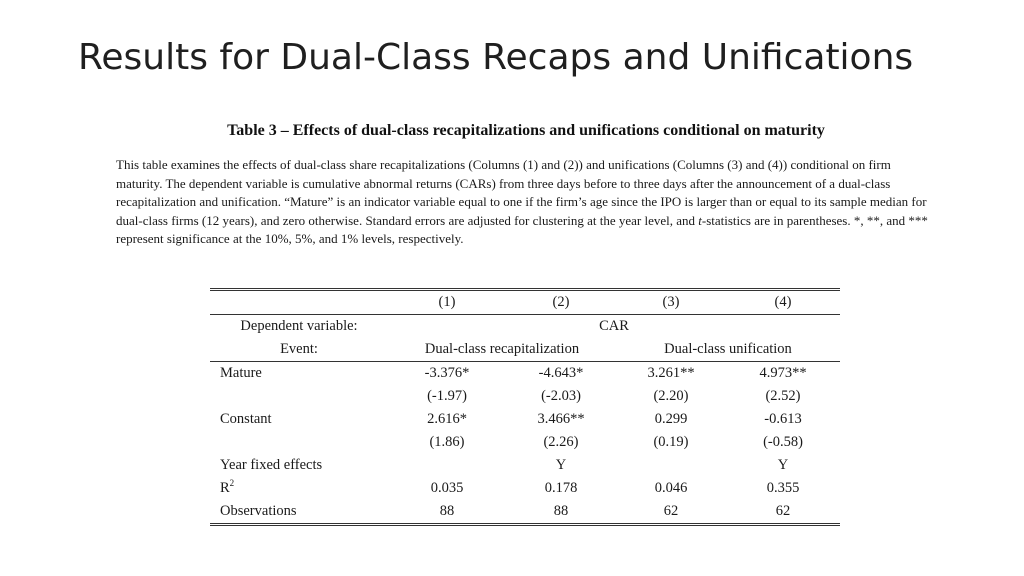 This screenshot has height=576, width=1024. I want to click on column-number: (1), so click(447, 301).